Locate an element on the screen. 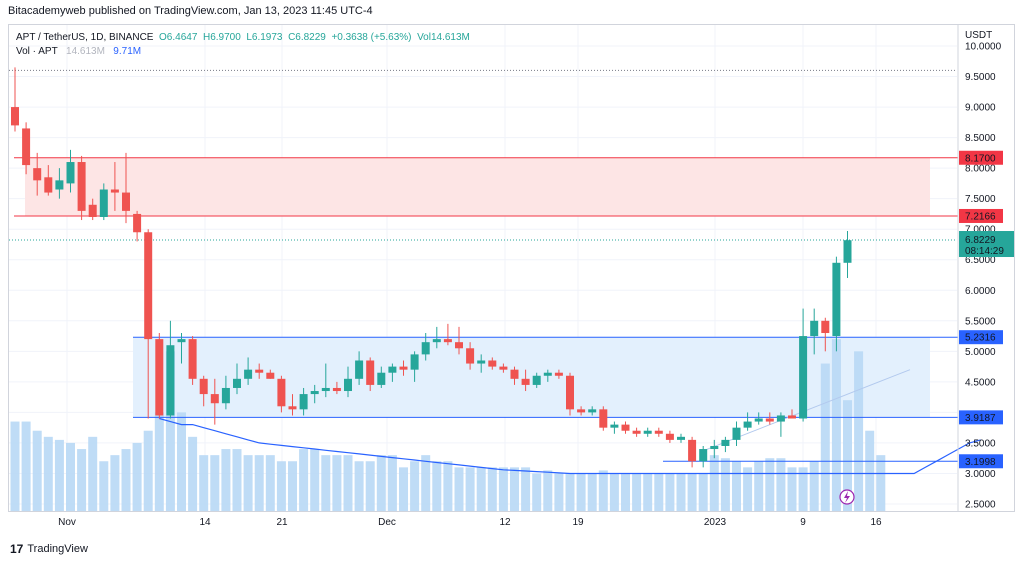 The width and height of the screenshot is (1024, 564). y-tick-label: 5.0000 is located at coordinates (980, 352).